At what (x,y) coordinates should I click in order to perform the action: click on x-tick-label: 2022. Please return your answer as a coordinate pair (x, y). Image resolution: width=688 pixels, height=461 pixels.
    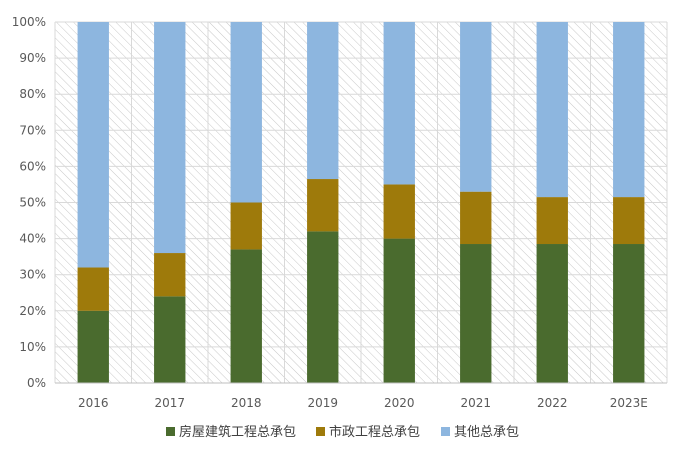
    Looking at the image, I should click on (552, 403).